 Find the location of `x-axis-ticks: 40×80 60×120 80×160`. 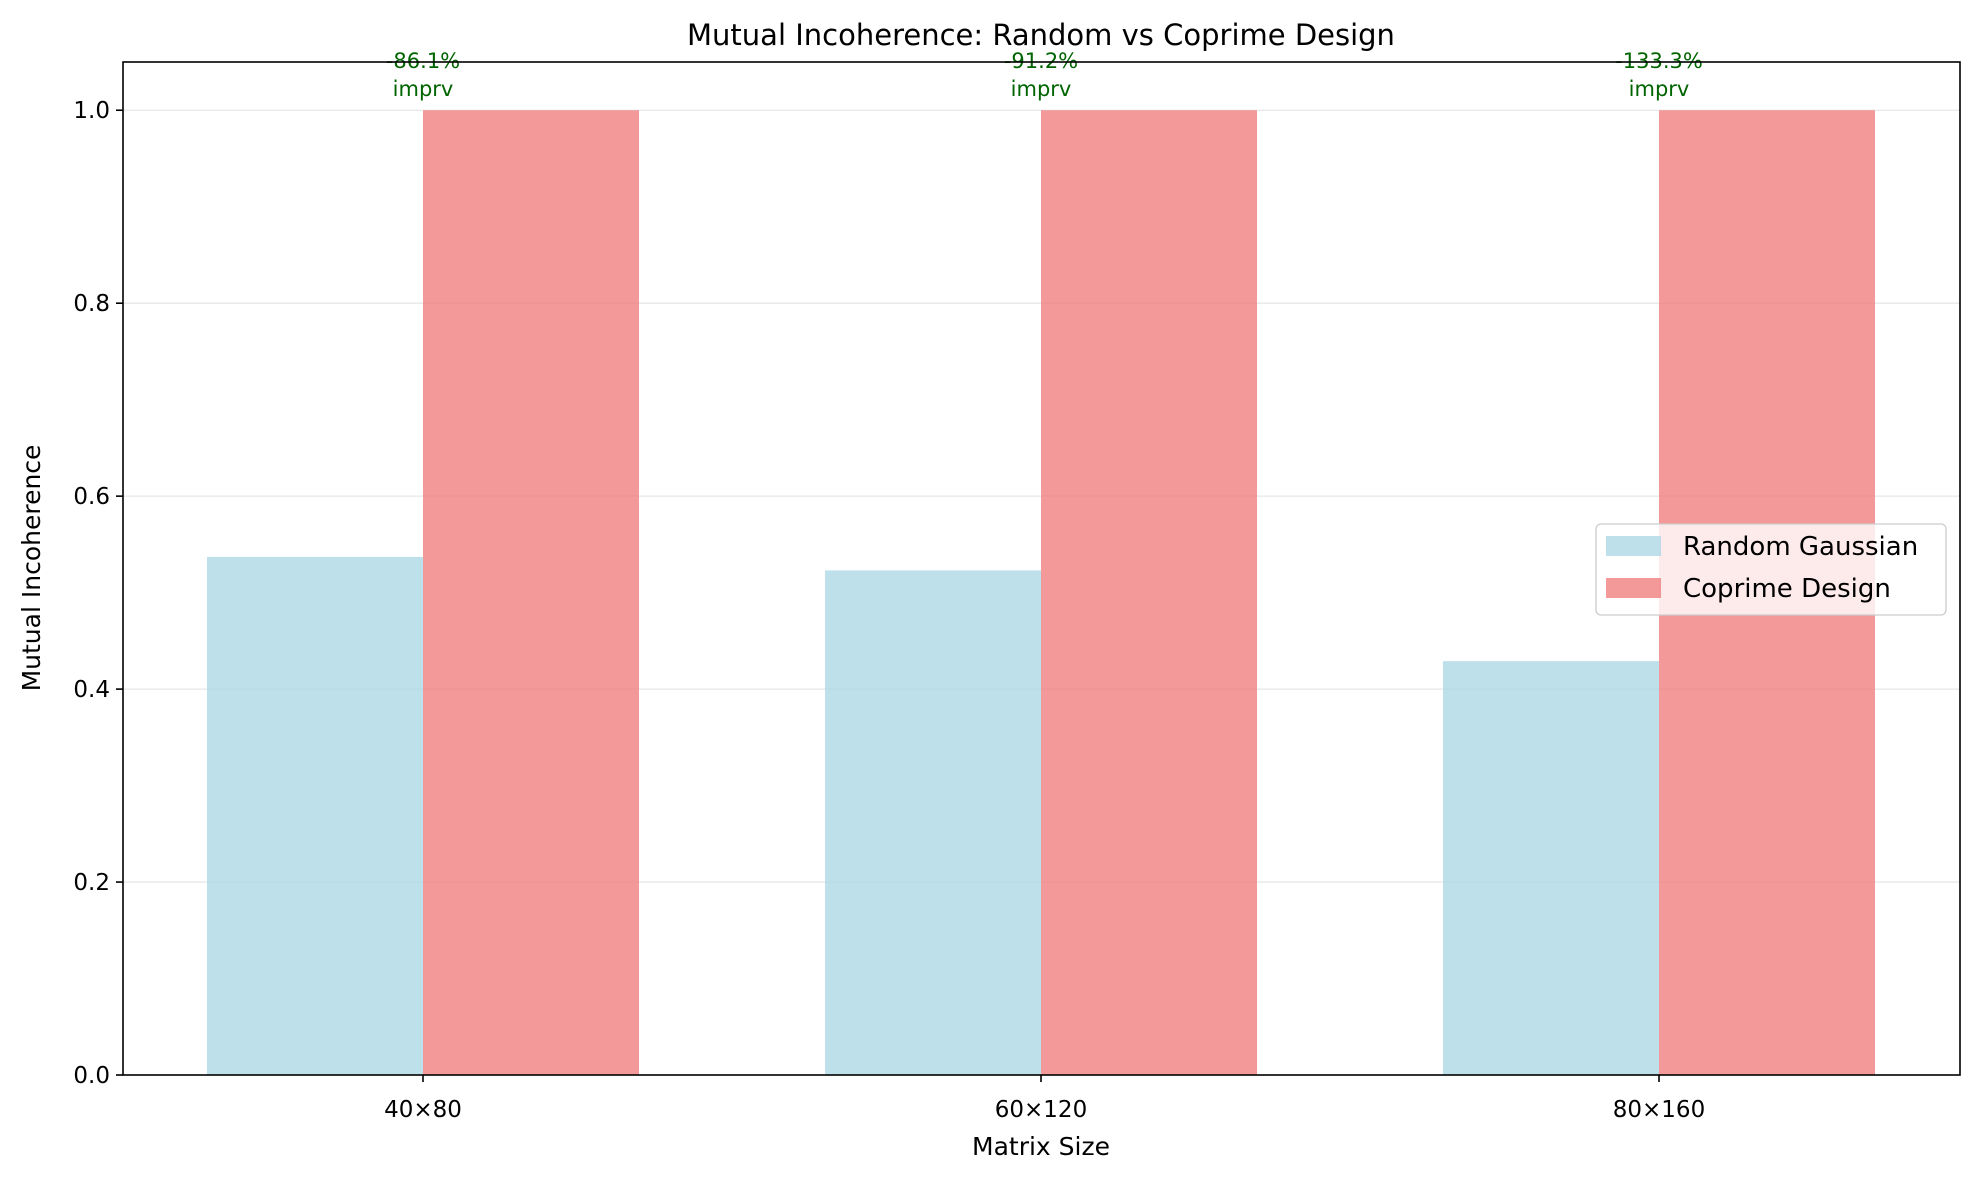

x-axis-ticks: 40×80 60×120 80×160 is located at coordinates (1044, 1099).